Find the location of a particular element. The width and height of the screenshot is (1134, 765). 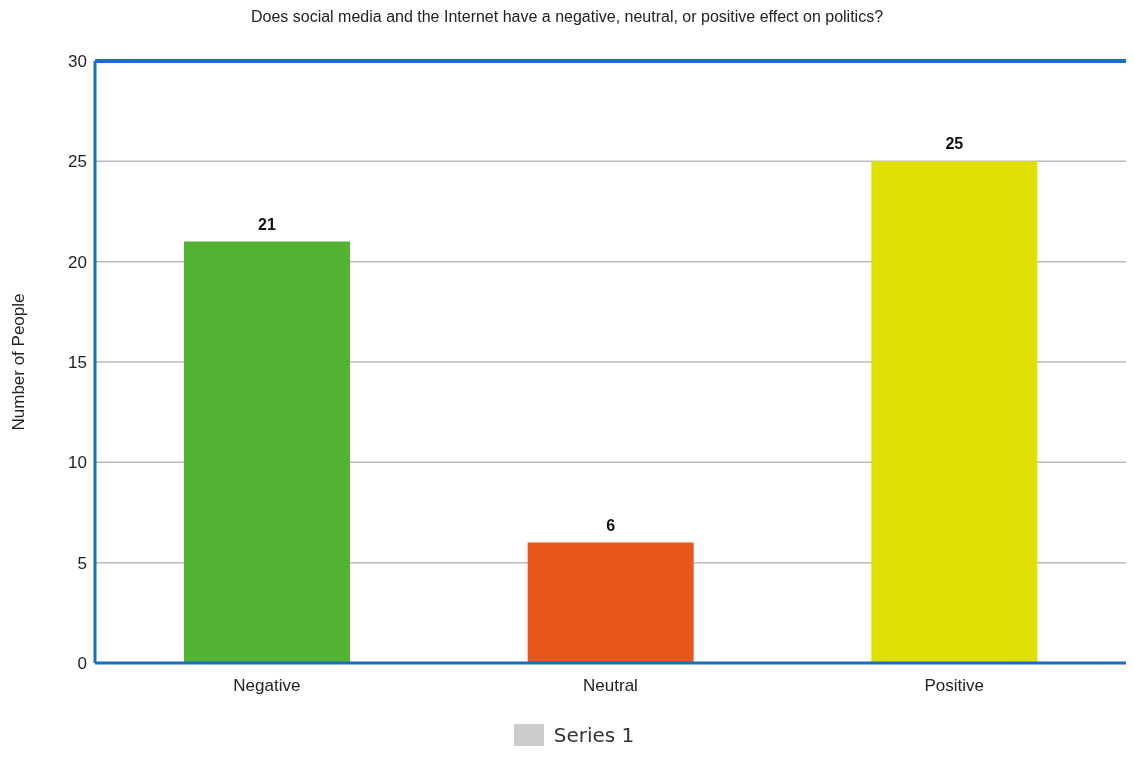

text: Series 1 is located at coordinates (594, 735).